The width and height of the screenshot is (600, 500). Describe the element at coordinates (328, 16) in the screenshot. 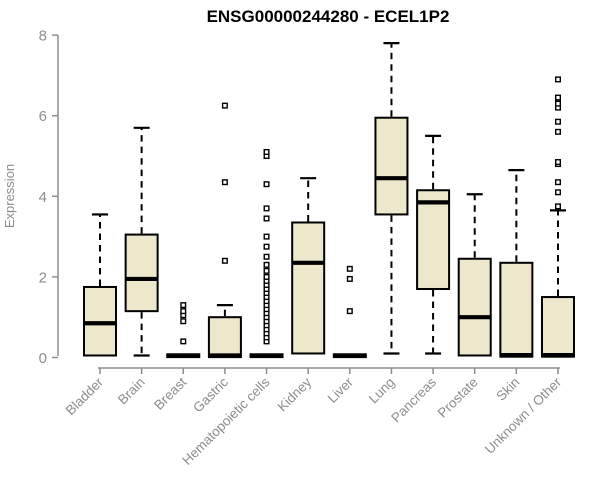

I see `chart-title: ENSG00000244280 - ECEL1P2` at that location.